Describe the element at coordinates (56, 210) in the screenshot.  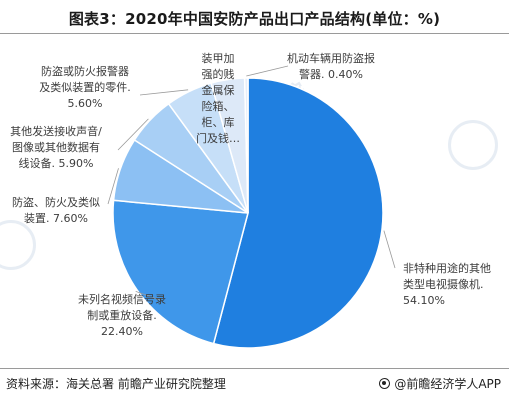
I see `slice-label-3: 防盗、防火及类似装置. 7.60%` at that location.